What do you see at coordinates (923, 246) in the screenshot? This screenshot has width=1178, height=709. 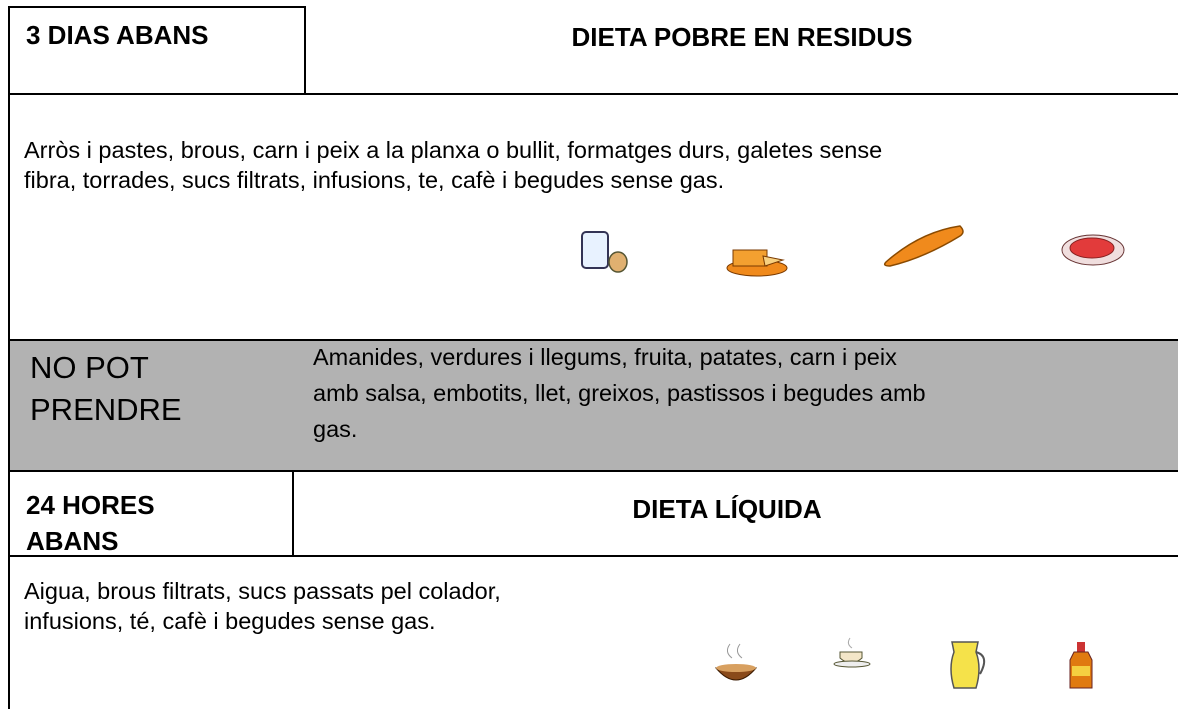 I see `bread-icon` at bounding box center [923, 246].